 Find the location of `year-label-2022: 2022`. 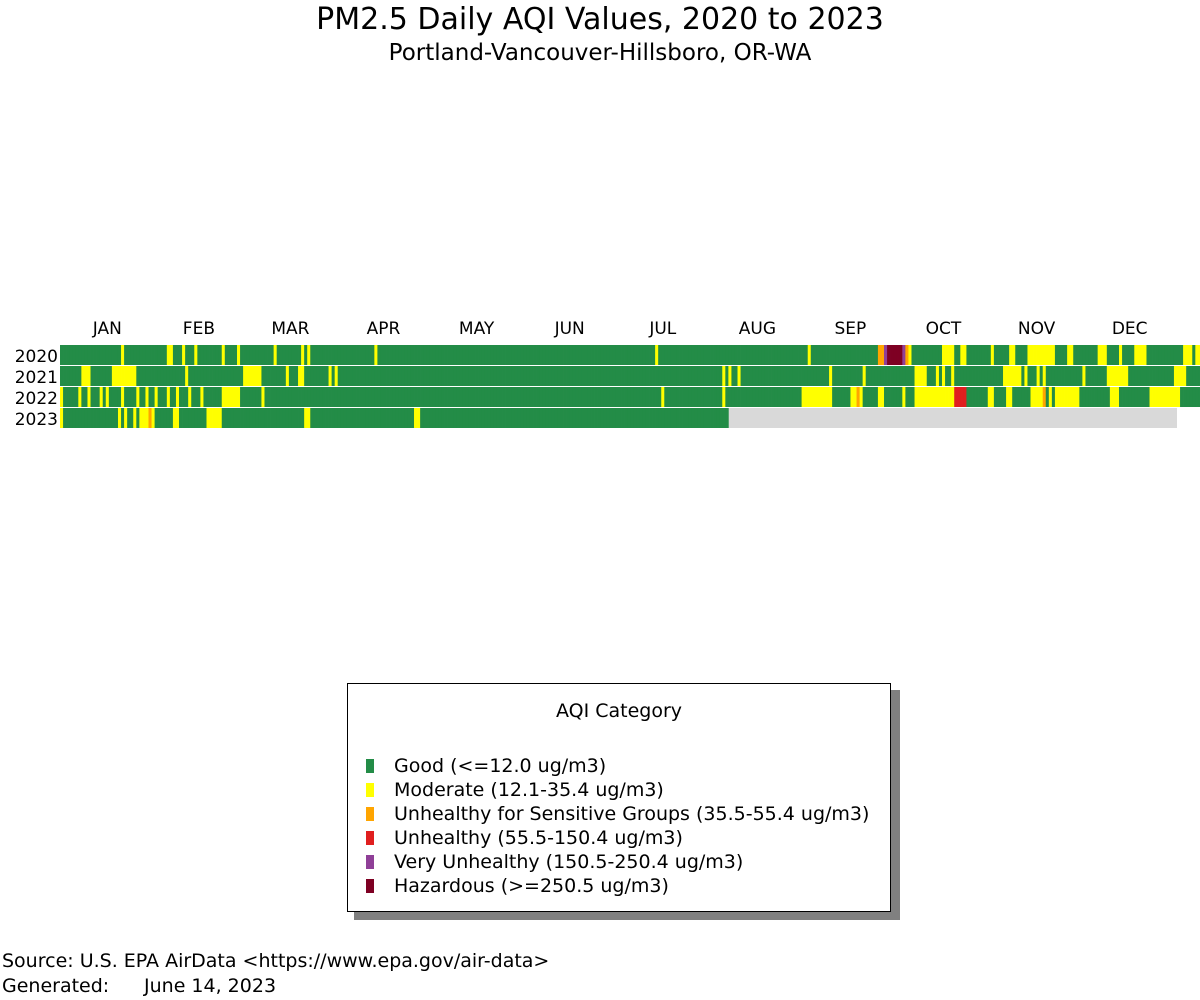

year-label-2022: 2022 is located at coordinates (36, 399).